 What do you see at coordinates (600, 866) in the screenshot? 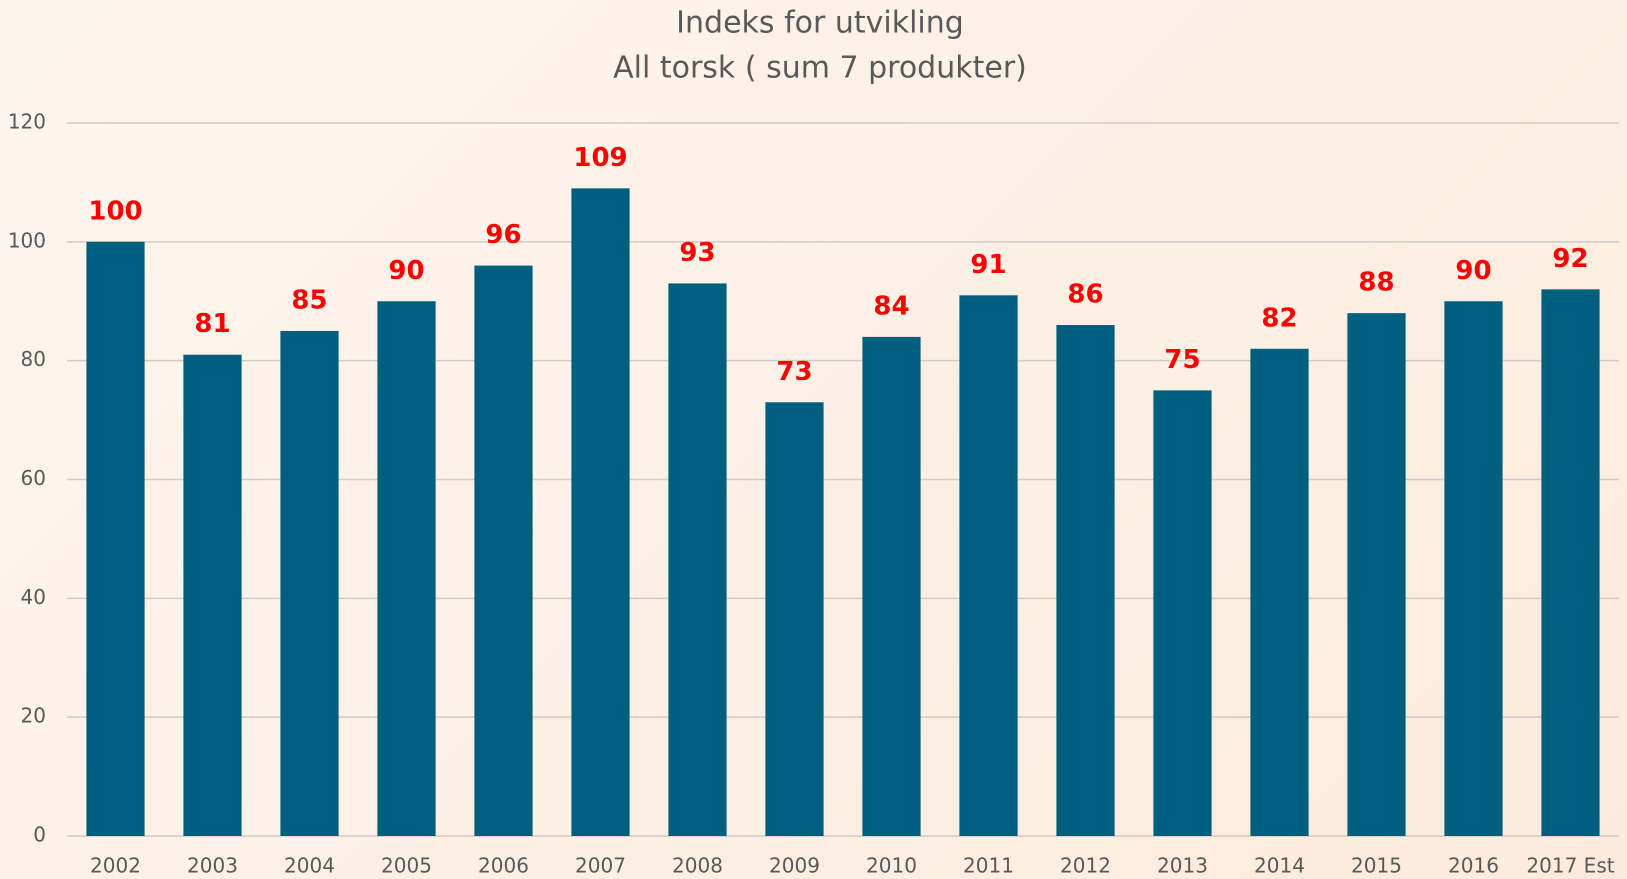
I see `x-tick-label: 2007` at bounding box center [600, 866].